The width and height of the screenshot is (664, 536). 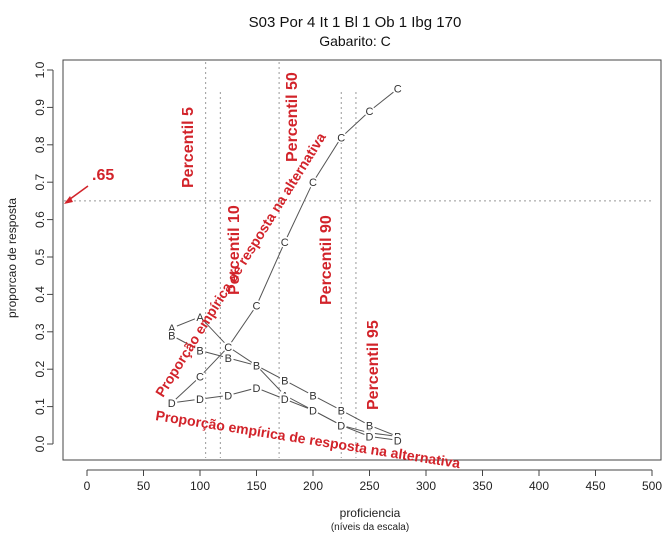 What do you see at coordinates (144, 486) in the screenshot?
I see `x-tick-label: 50` at bounding box center [144, 486].